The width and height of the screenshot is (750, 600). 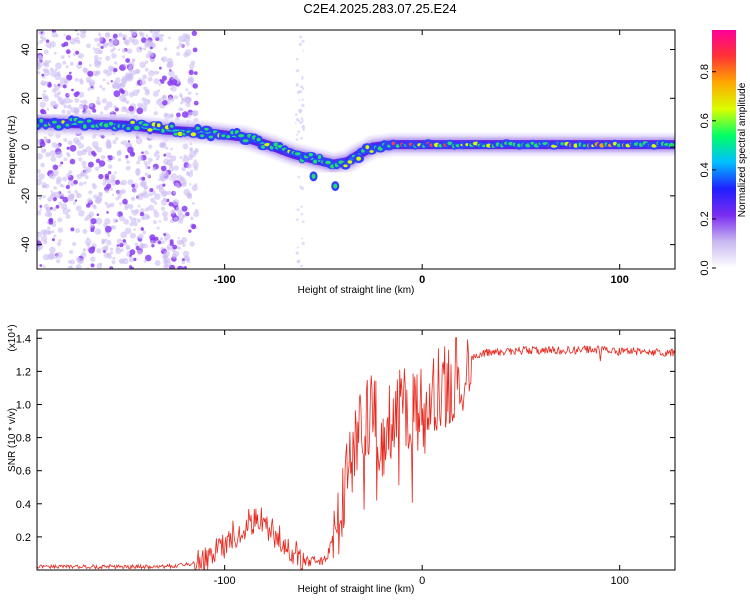 I want to click on y-tick-label: -40, so click(x=26, y=245).